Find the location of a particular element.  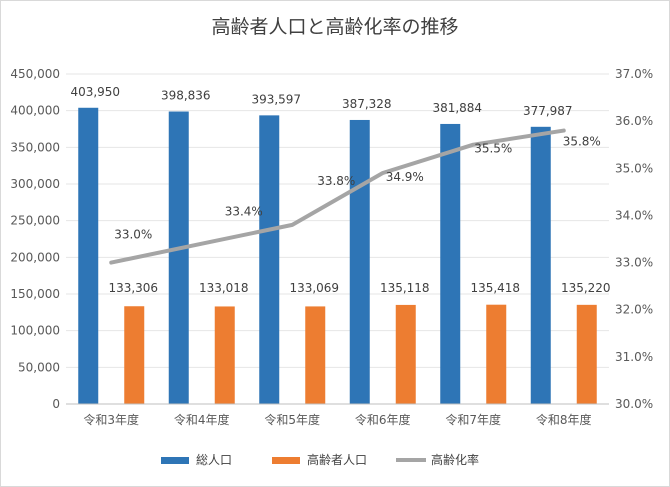

x-tick-label: 令和4年度 is located at coordinates (202, 419).